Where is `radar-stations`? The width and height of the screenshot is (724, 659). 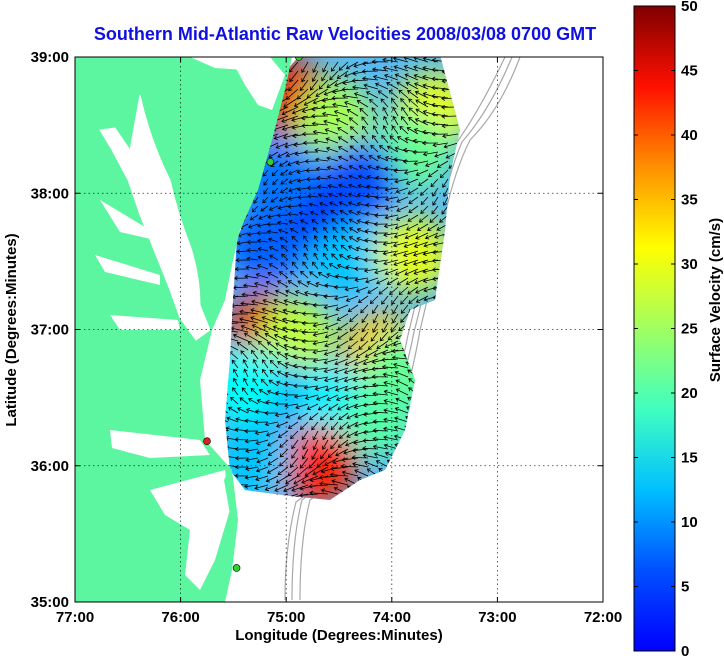
radar-stations is located at coordinates (253, 314).